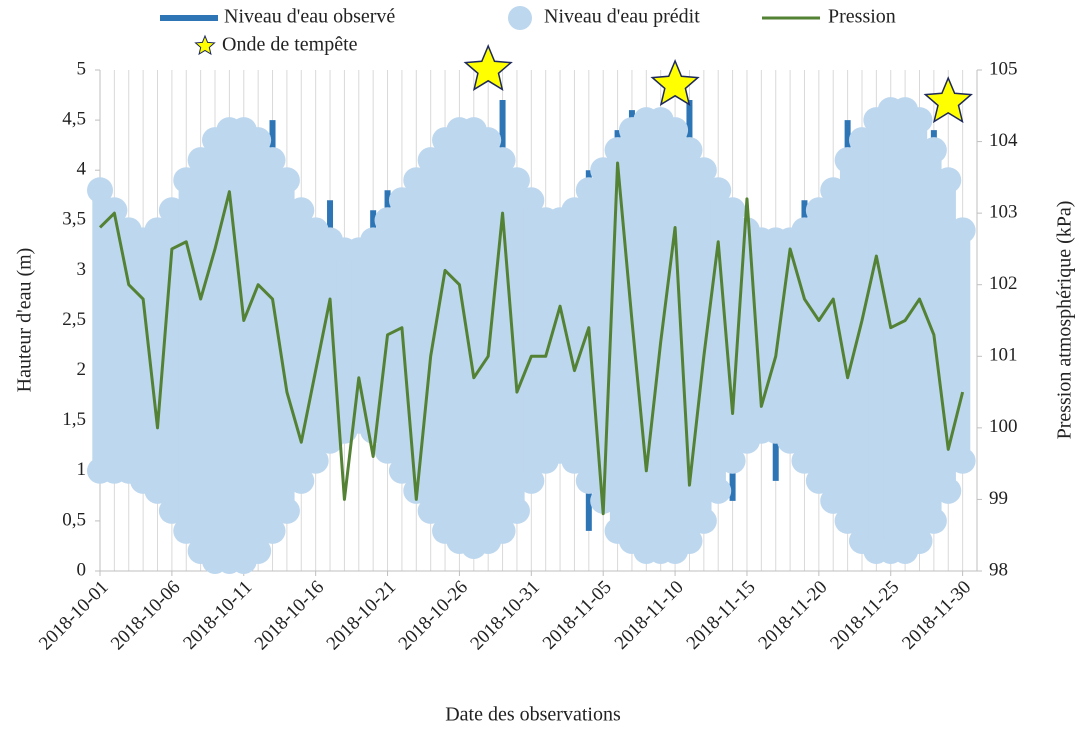  What do you see at coordinates (146, 616) in the screenshot?
I see `x-tick-label: 2018-10-06` at bounding box center [146, 616].